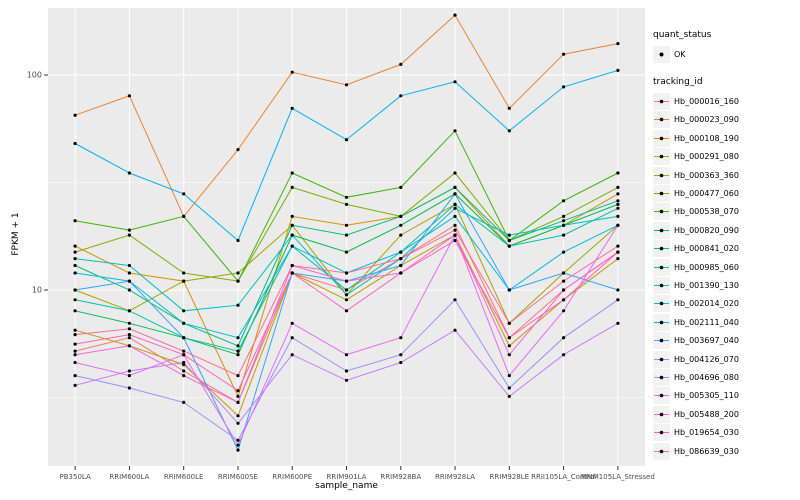  I want to click on legend-item-Hb_000820_090: Hb_000820_090, so click(726, 230).